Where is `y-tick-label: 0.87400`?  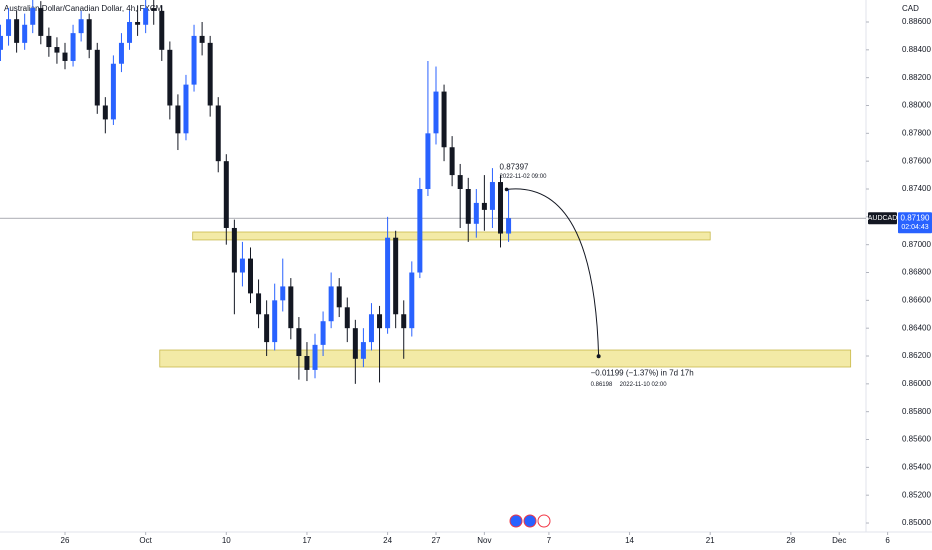
y-tick-label: 0.87400 is located at coordinates (916, 188).